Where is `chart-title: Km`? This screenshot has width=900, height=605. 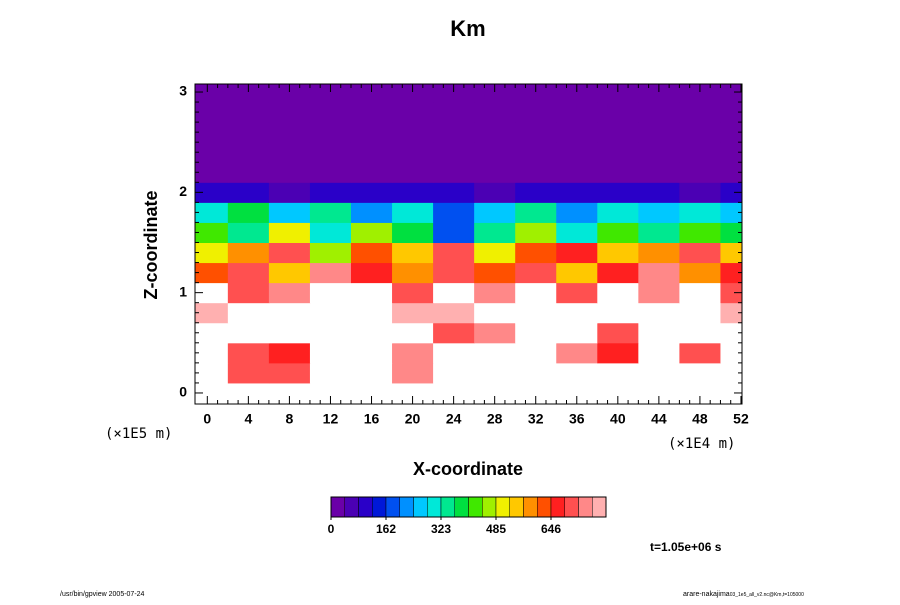 chart-title: Km is located at coordinates (467, 28).